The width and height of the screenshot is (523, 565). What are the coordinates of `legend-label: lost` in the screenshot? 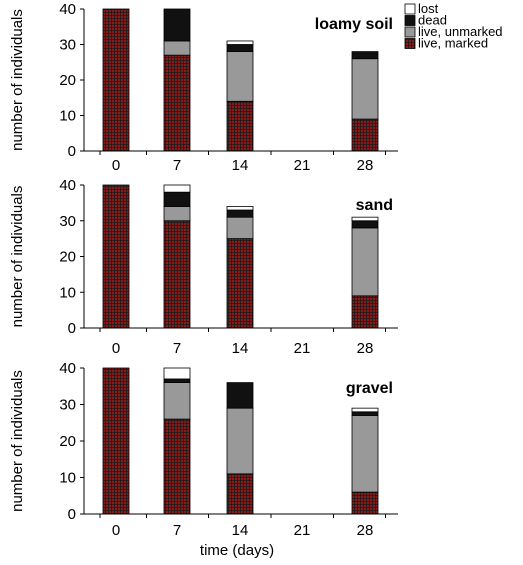 It's located at (428, 8).